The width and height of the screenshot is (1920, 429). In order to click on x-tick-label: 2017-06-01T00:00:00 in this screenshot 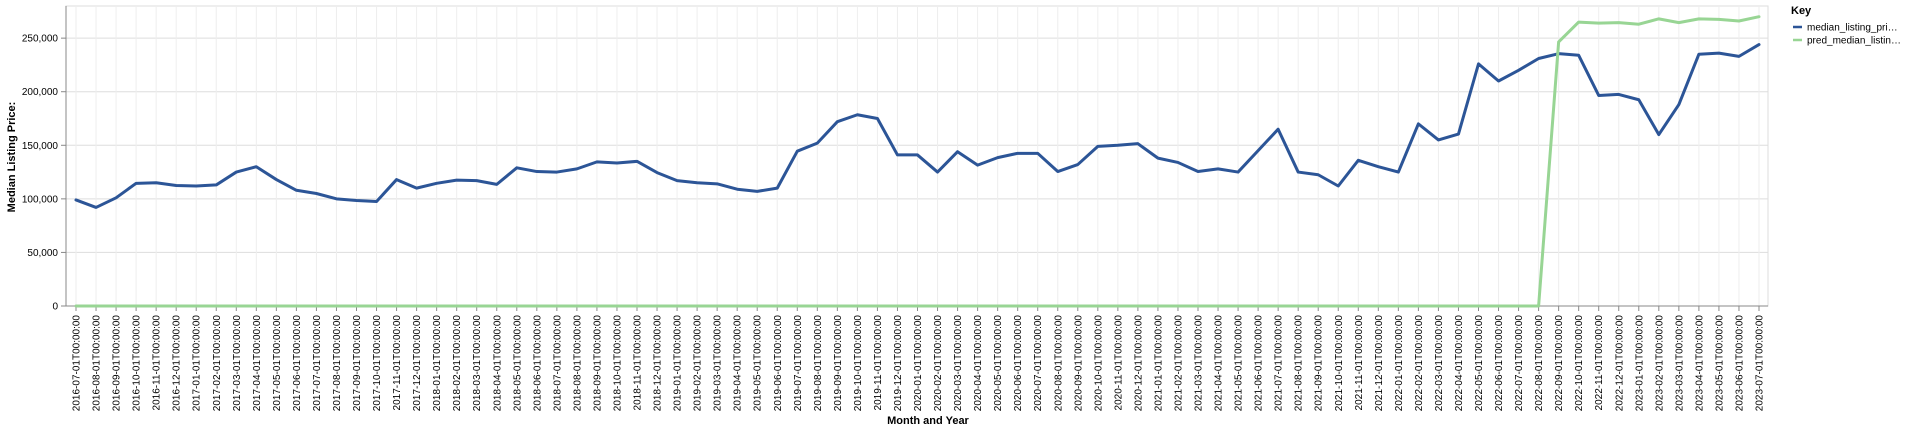, I will do `click(297, 363)`.